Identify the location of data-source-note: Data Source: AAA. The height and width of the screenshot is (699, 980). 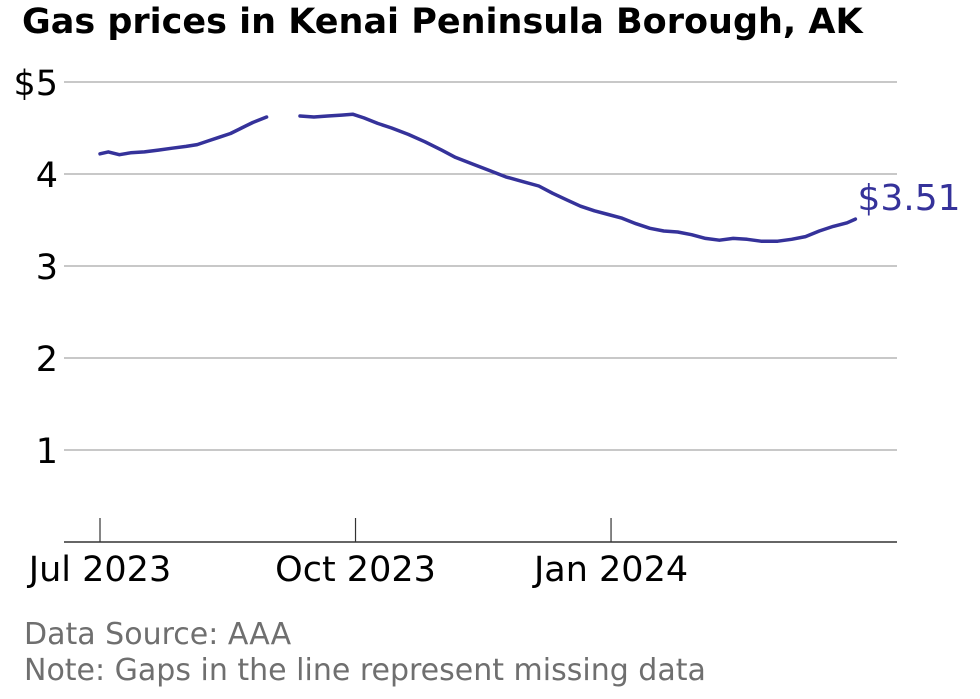
(158, 634).